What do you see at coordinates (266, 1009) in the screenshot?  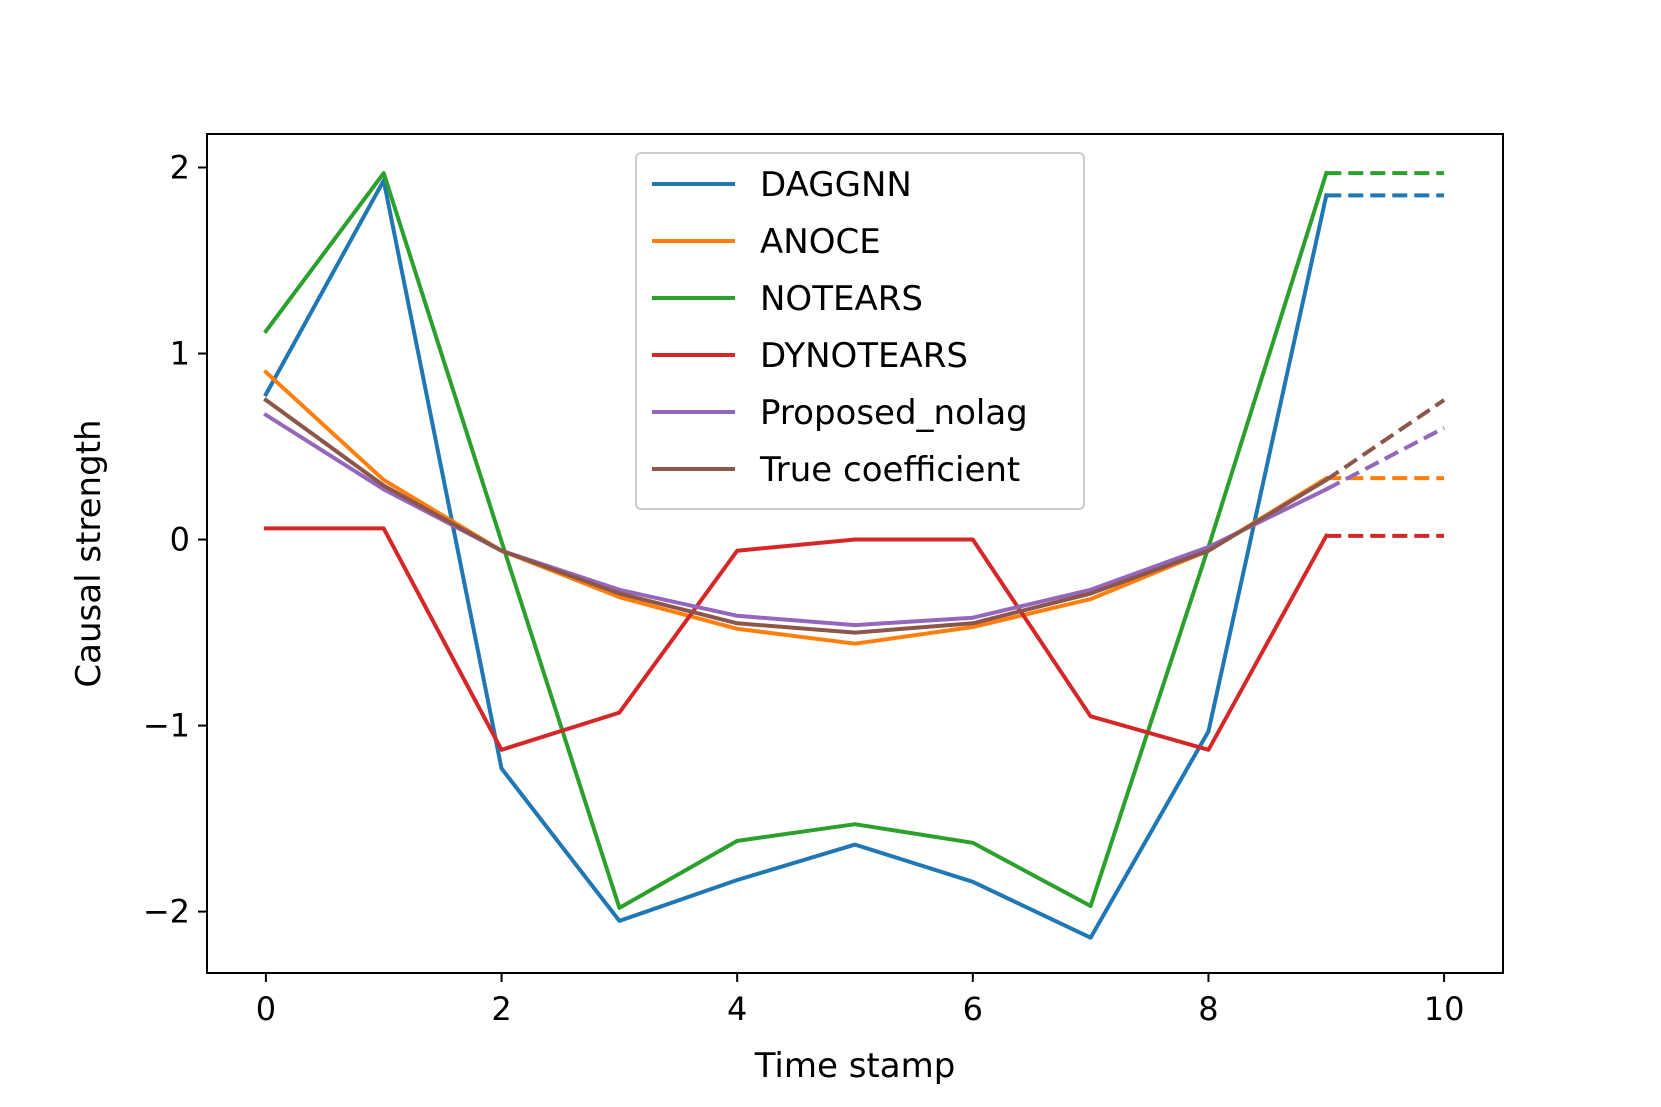 I see `x-tick-label: 0` at bounding box center [266, 1009].